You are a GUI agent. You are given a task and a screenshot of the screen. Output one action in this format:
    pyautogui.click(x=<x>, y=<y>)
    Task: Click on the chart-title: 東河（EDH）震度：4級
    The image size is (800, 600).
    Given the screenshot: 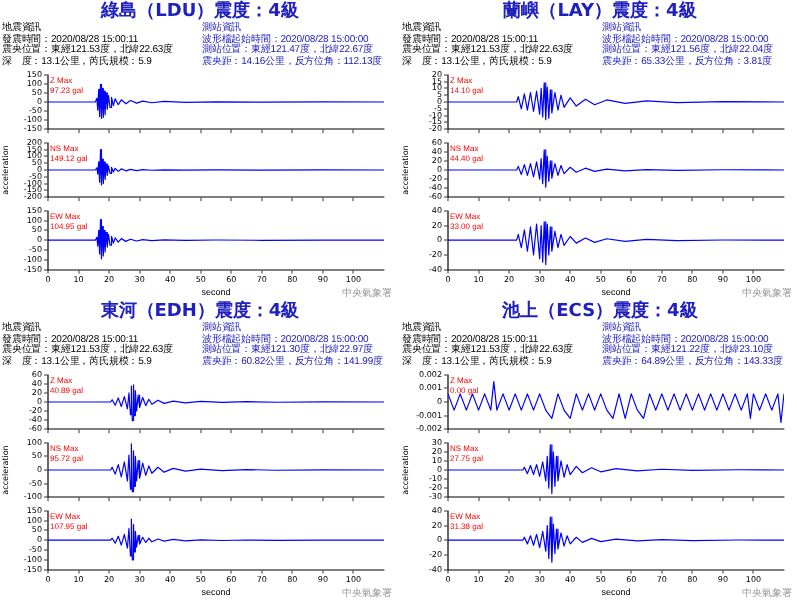 What is the action you would take?
    pyautogui.click(x=200, y=312)
    